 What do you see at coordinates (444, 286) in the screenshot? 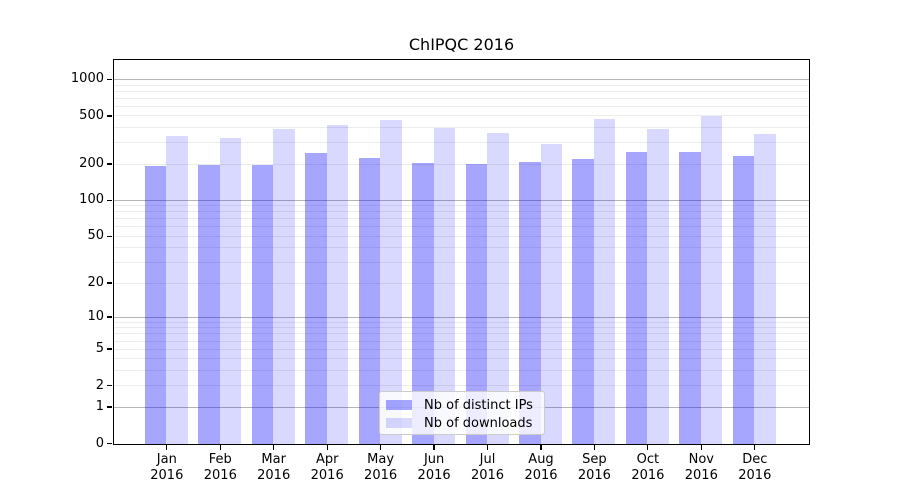
I see `bar-downloads-jun-2016` at bounding box center [444, 286].